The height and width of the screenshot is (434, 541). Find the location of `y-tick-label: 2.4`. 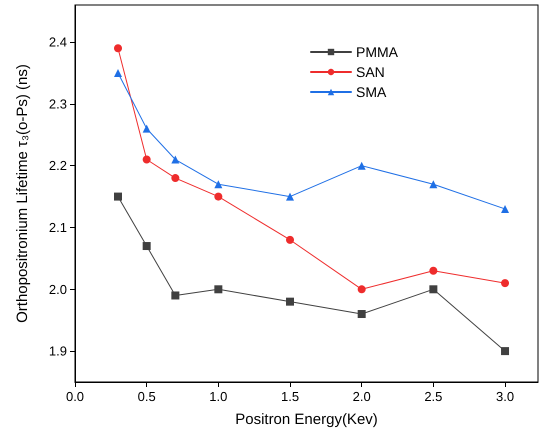

y-tick-label: 2.4 is located at coordinates (57, 42).